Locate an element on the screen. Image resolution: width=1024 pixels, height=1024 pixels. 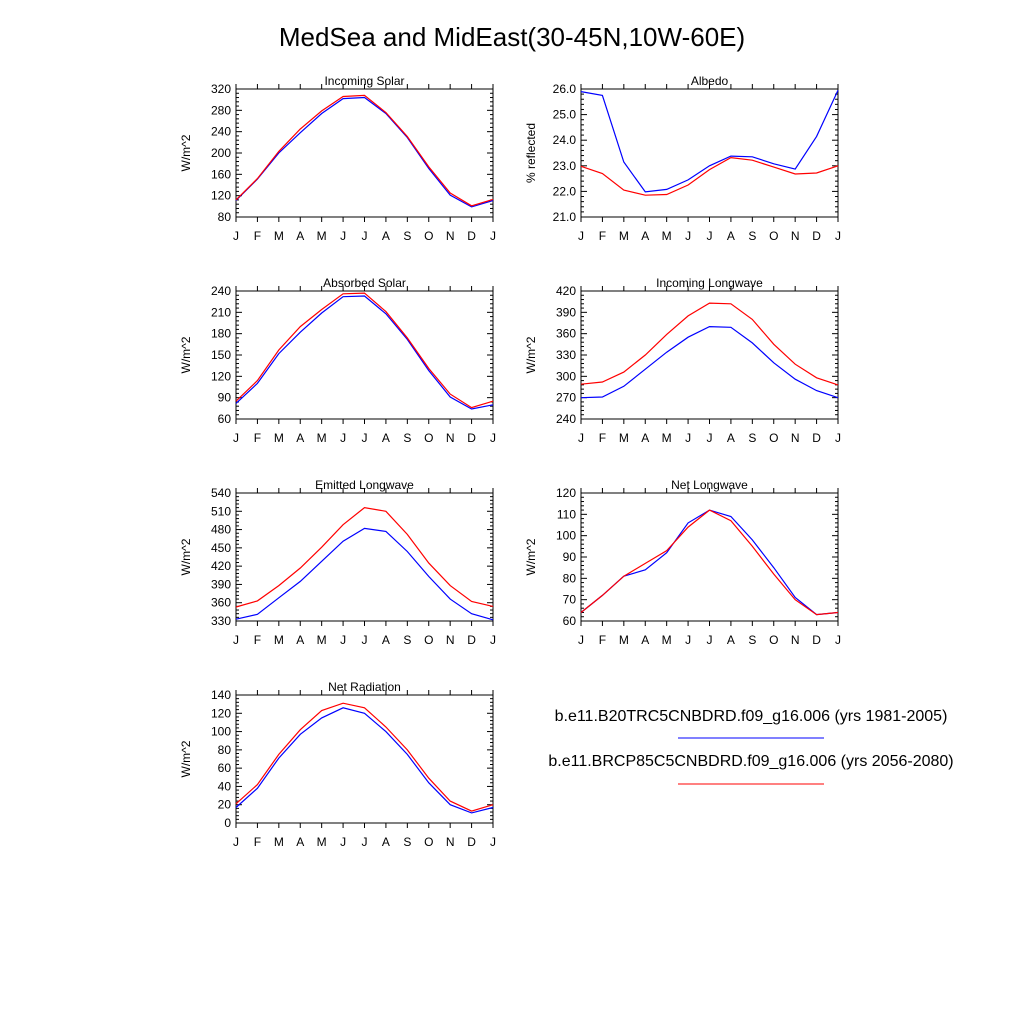
y-tick-label: 180 is located at coordinates (221, 334).